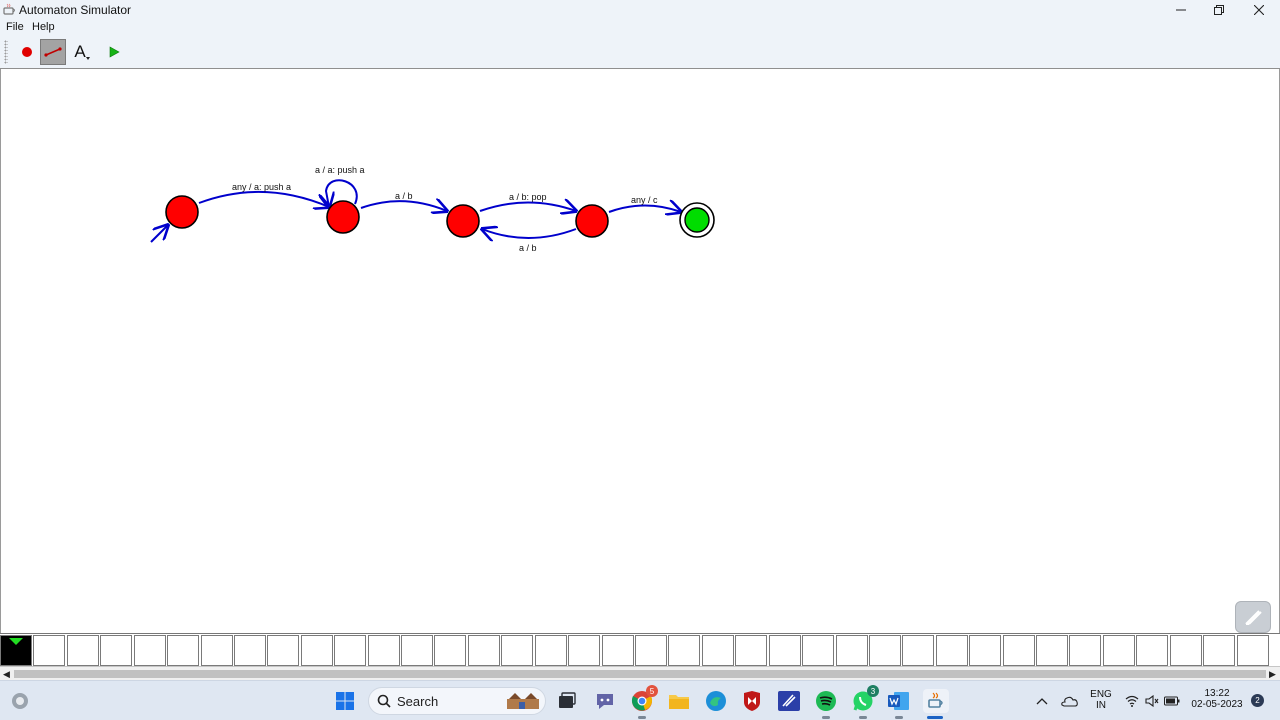  I want to click on teams-chat-button, so click(605, 701).